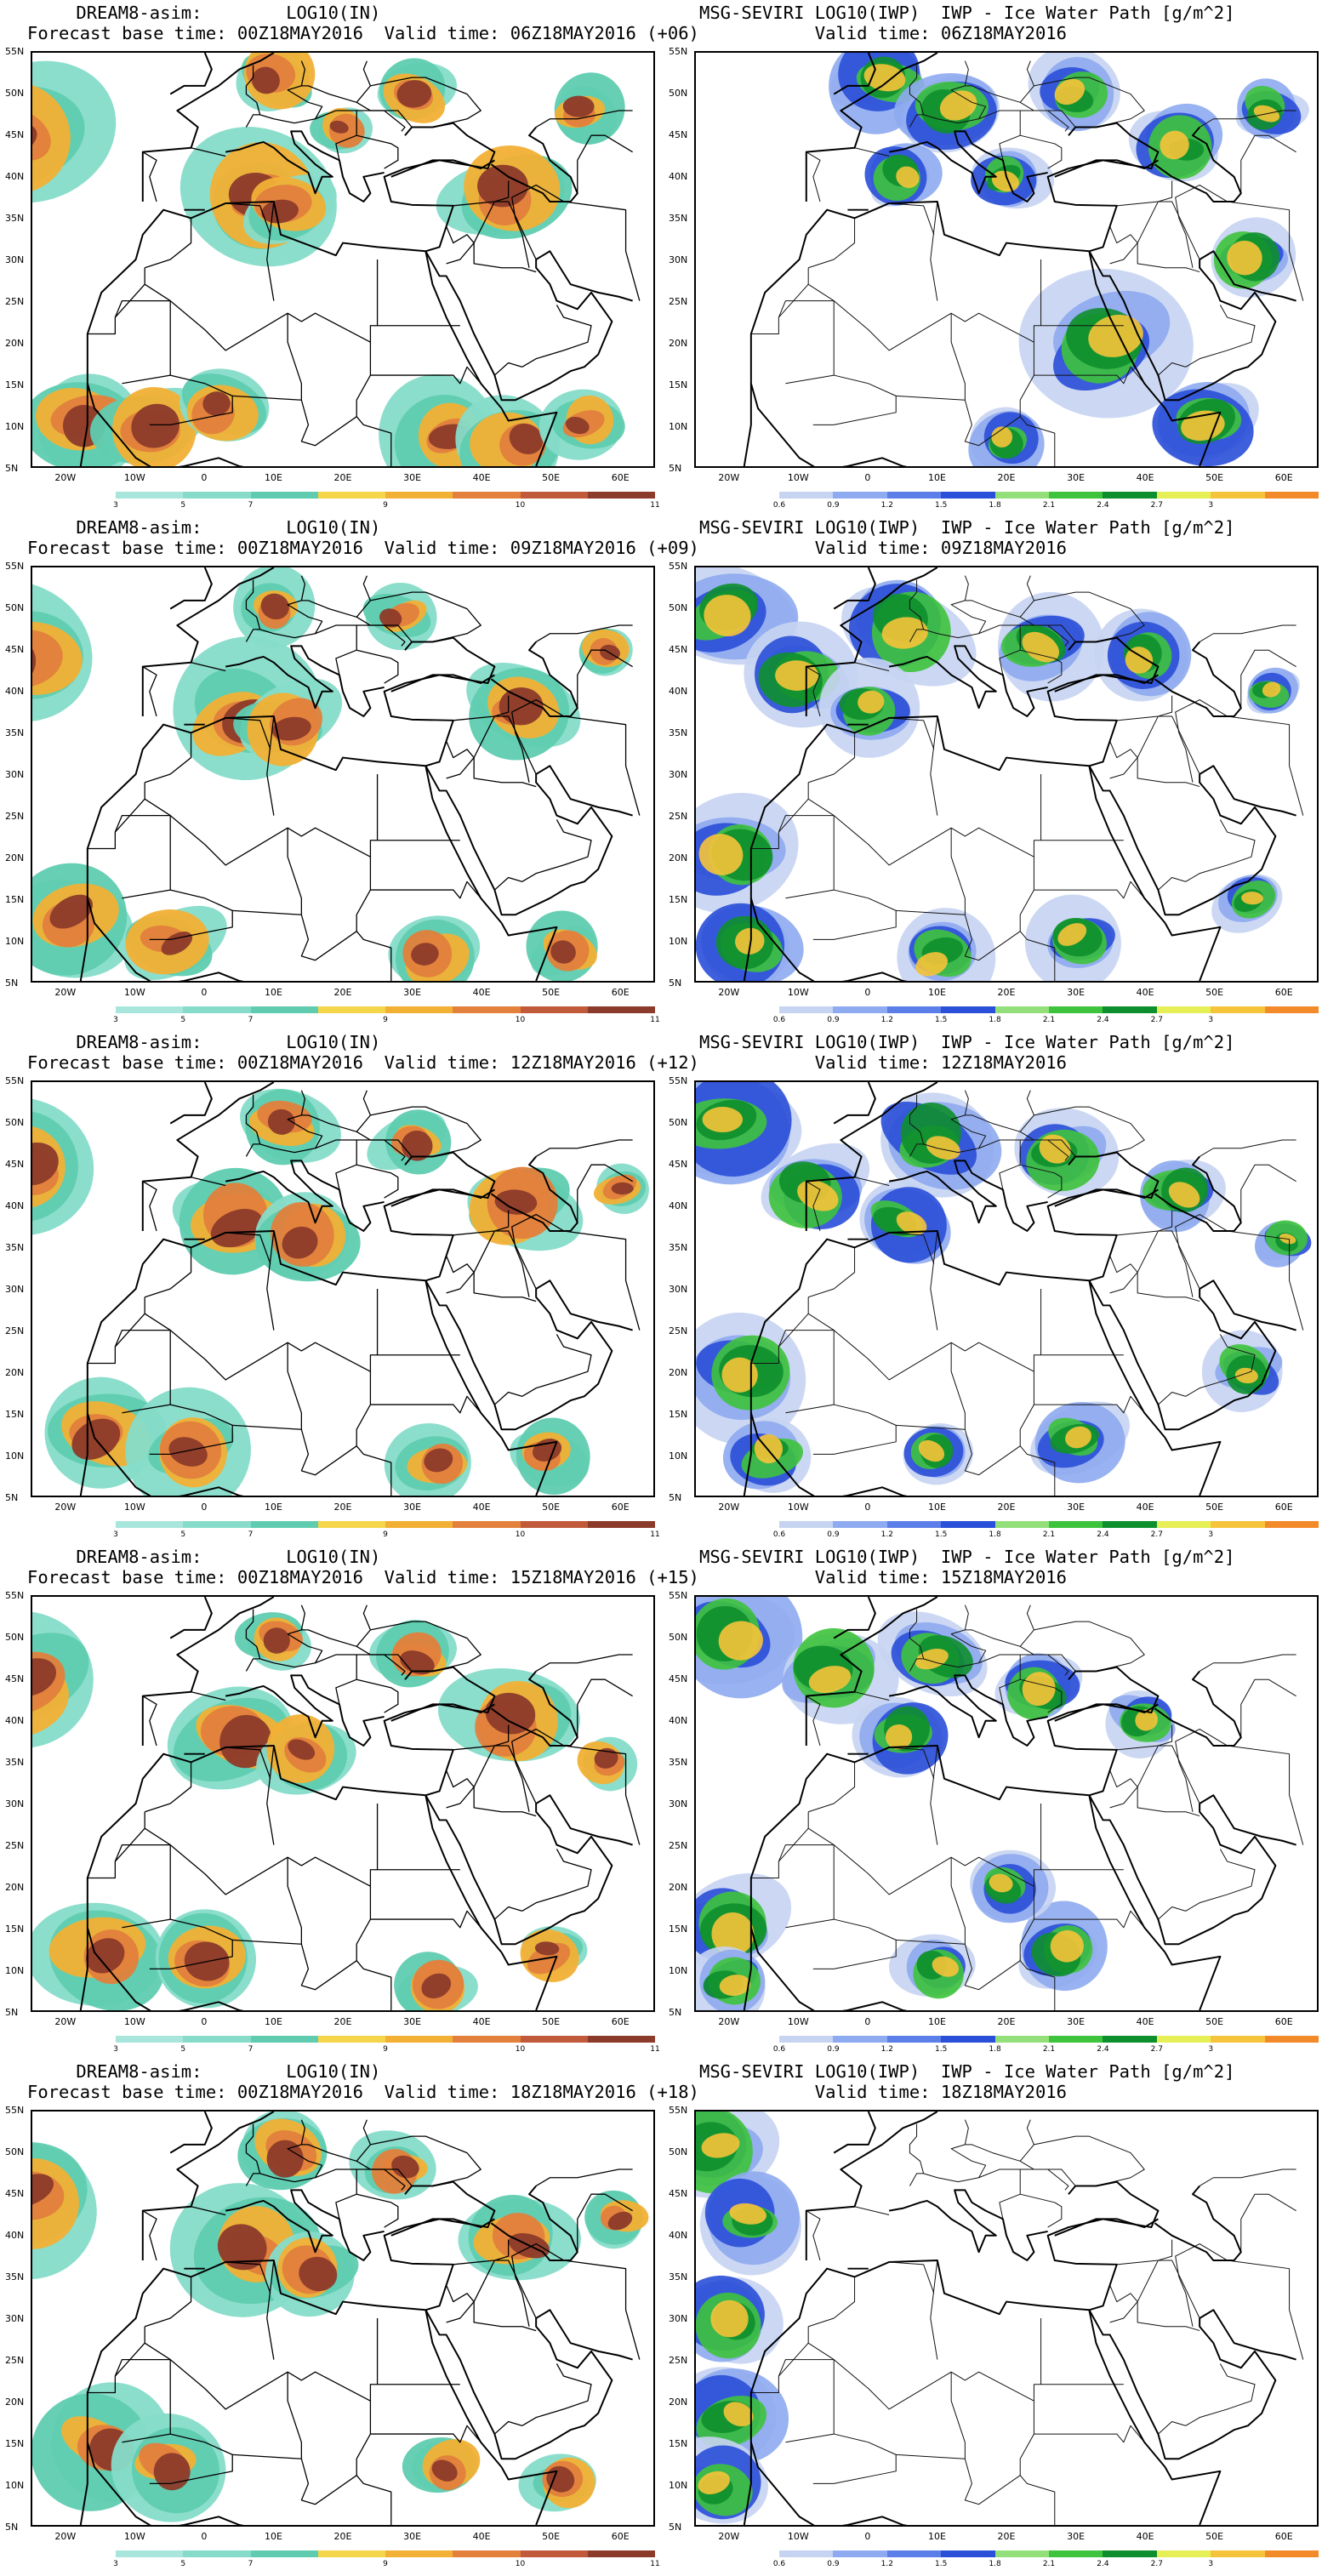 The width and height of the screenshot is (1322, 2576). Describe the element at coordinates (729, 992) in the screenshot. I see `lon-tick-label: 20W` at that location.